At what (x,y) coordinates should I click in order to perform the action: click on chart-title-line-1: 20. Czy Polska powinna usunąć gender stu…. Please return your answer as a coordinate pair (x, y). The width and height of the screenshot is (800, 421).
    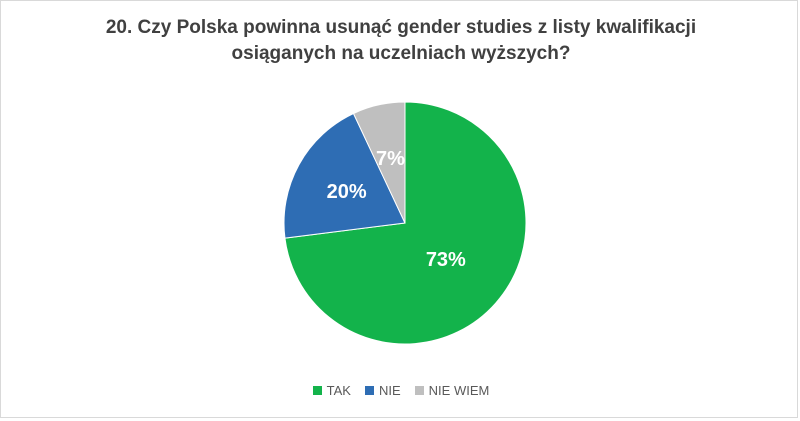
    Looking at the image, I should click on (401, 27).